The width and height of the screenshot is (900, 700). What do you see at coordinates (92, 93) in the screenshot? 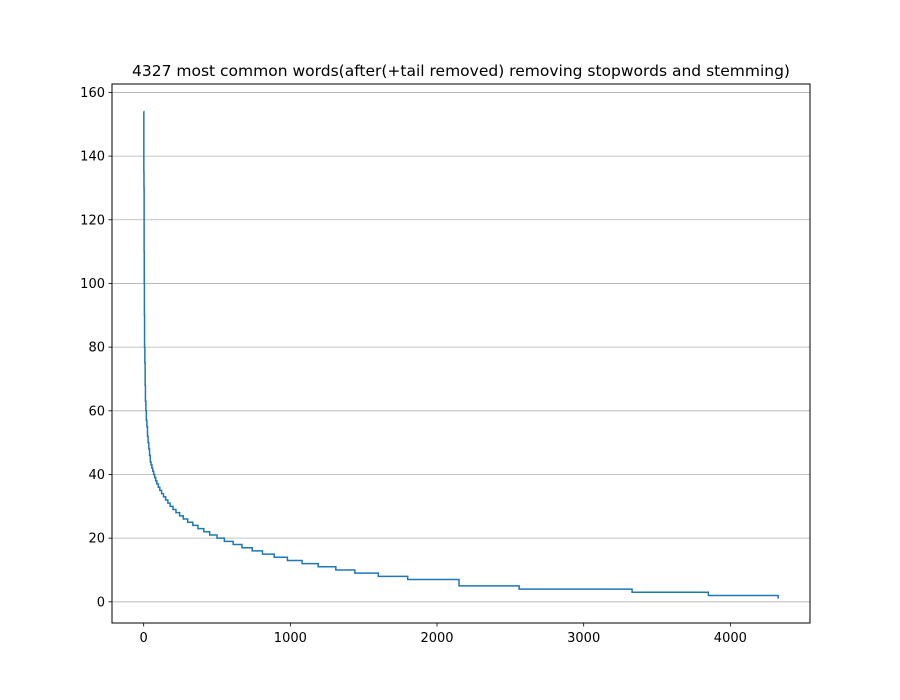
I see `y-tick-label: 160` at bounding box center [92, 93].